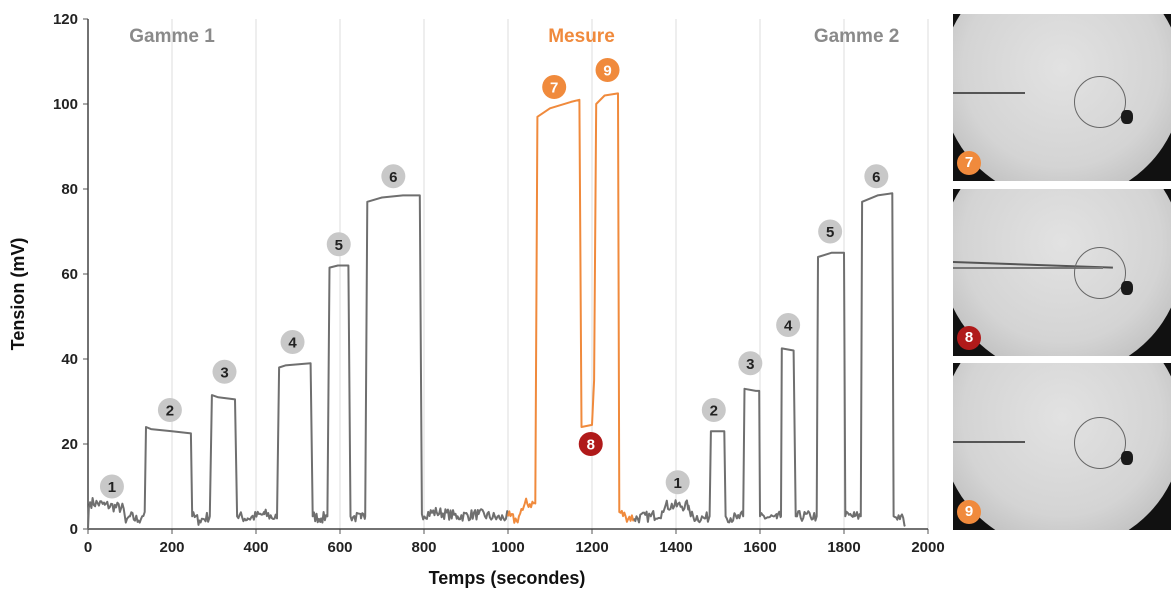  I want to click on y-tick-label: 120, so click(65, 19).